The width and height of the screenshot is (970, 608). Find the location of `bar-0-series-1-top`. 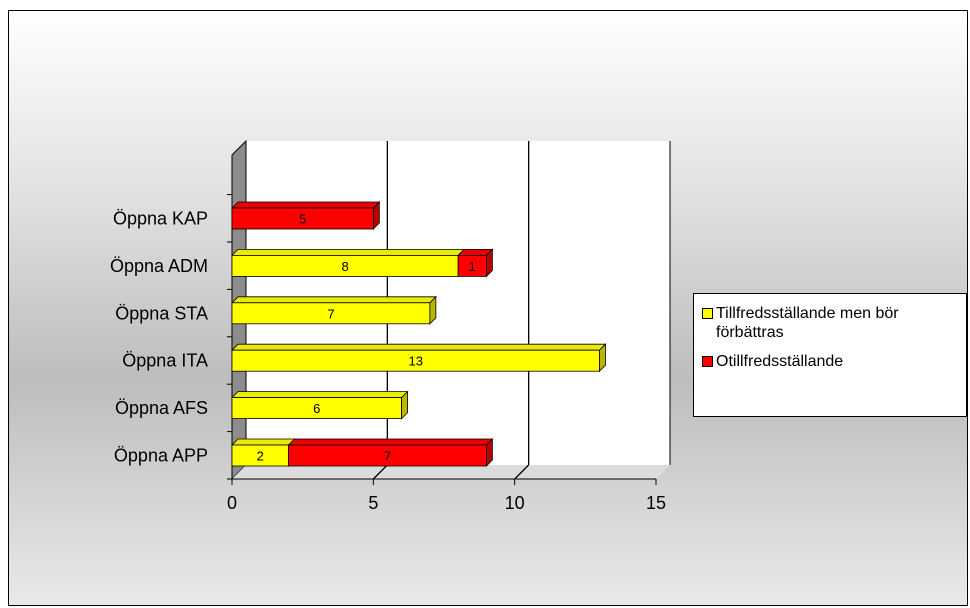

bar-0-series-1-top is located at coordinates (306, 205).